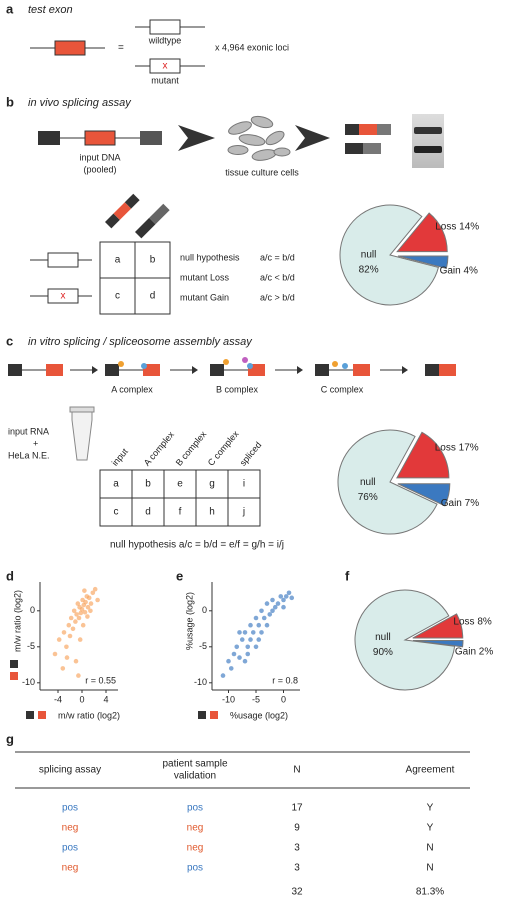 The width and height of the screenshot is (506, 900). I want to click on table-cell: Y, so click(430, 808).